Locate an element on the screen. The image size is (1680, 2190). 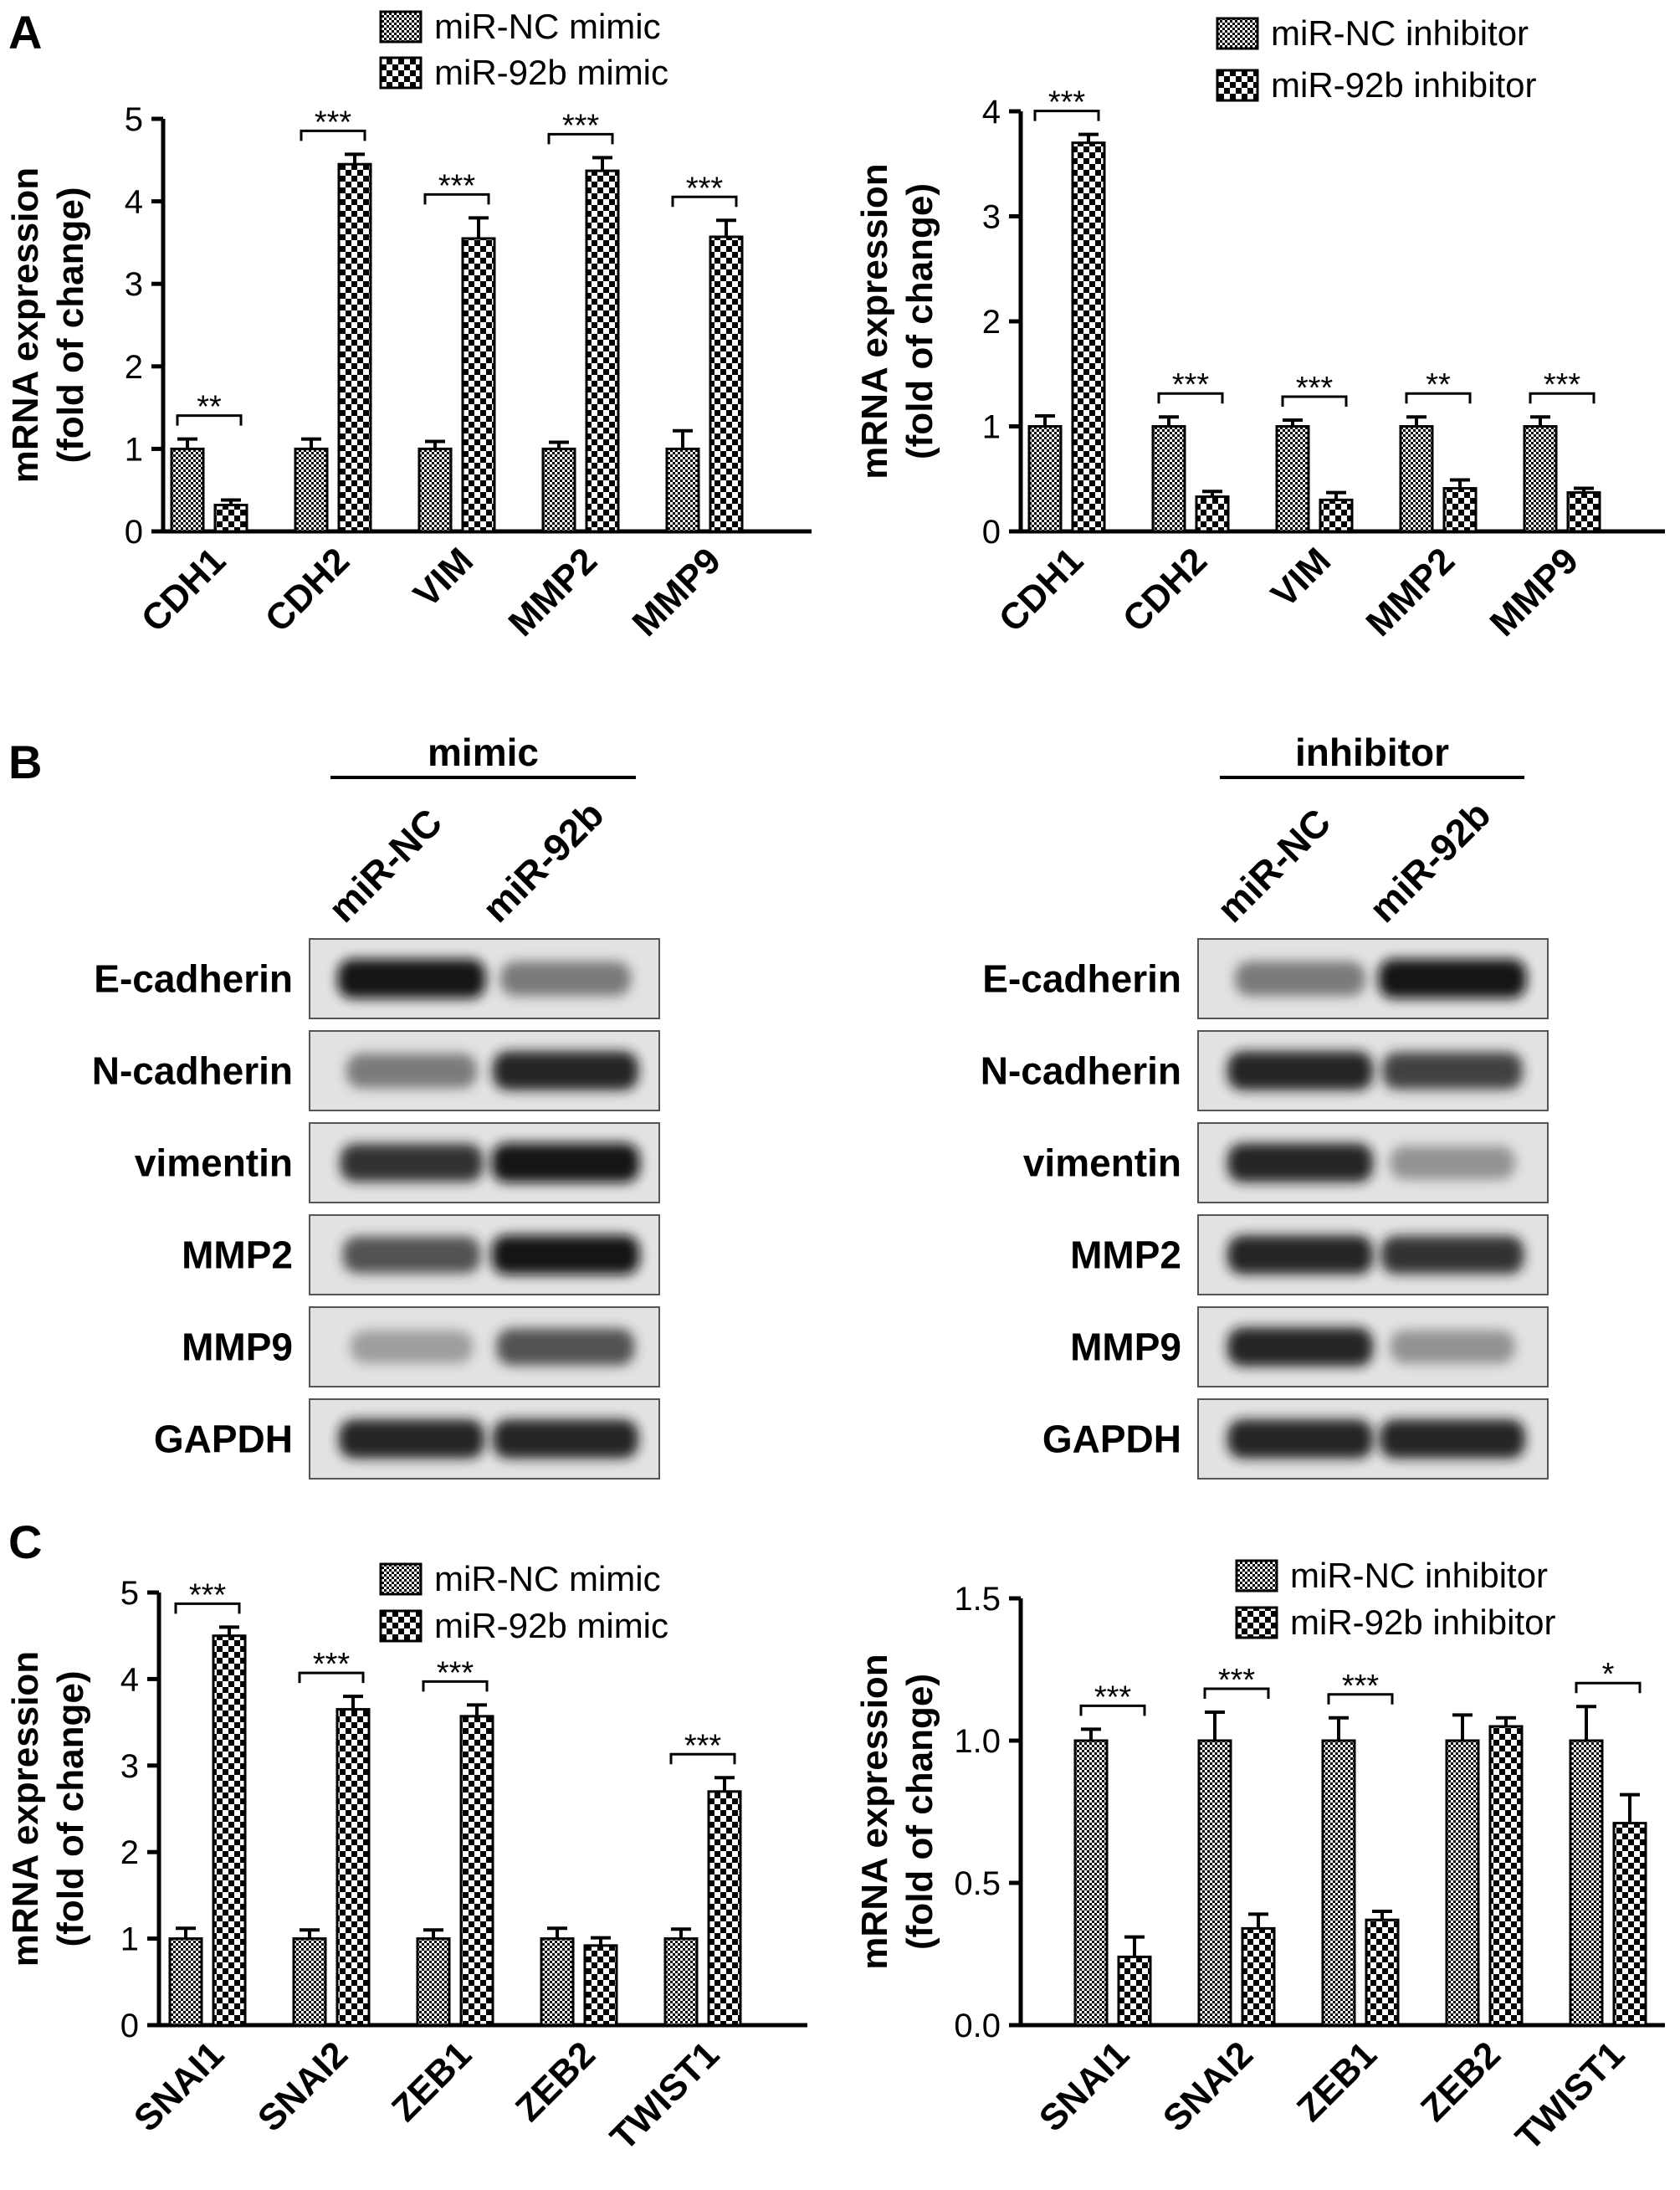
panel-label-c: C is located at coordinates (25, 1542).